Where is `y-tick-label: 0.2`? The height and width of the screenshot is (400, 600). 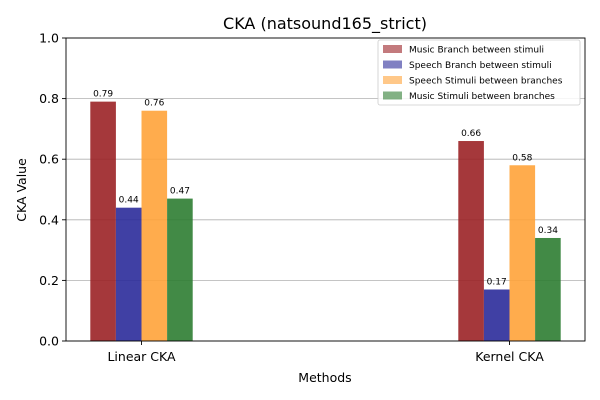
y-tick-label: 0.2 is located at coordinates (49, 280).